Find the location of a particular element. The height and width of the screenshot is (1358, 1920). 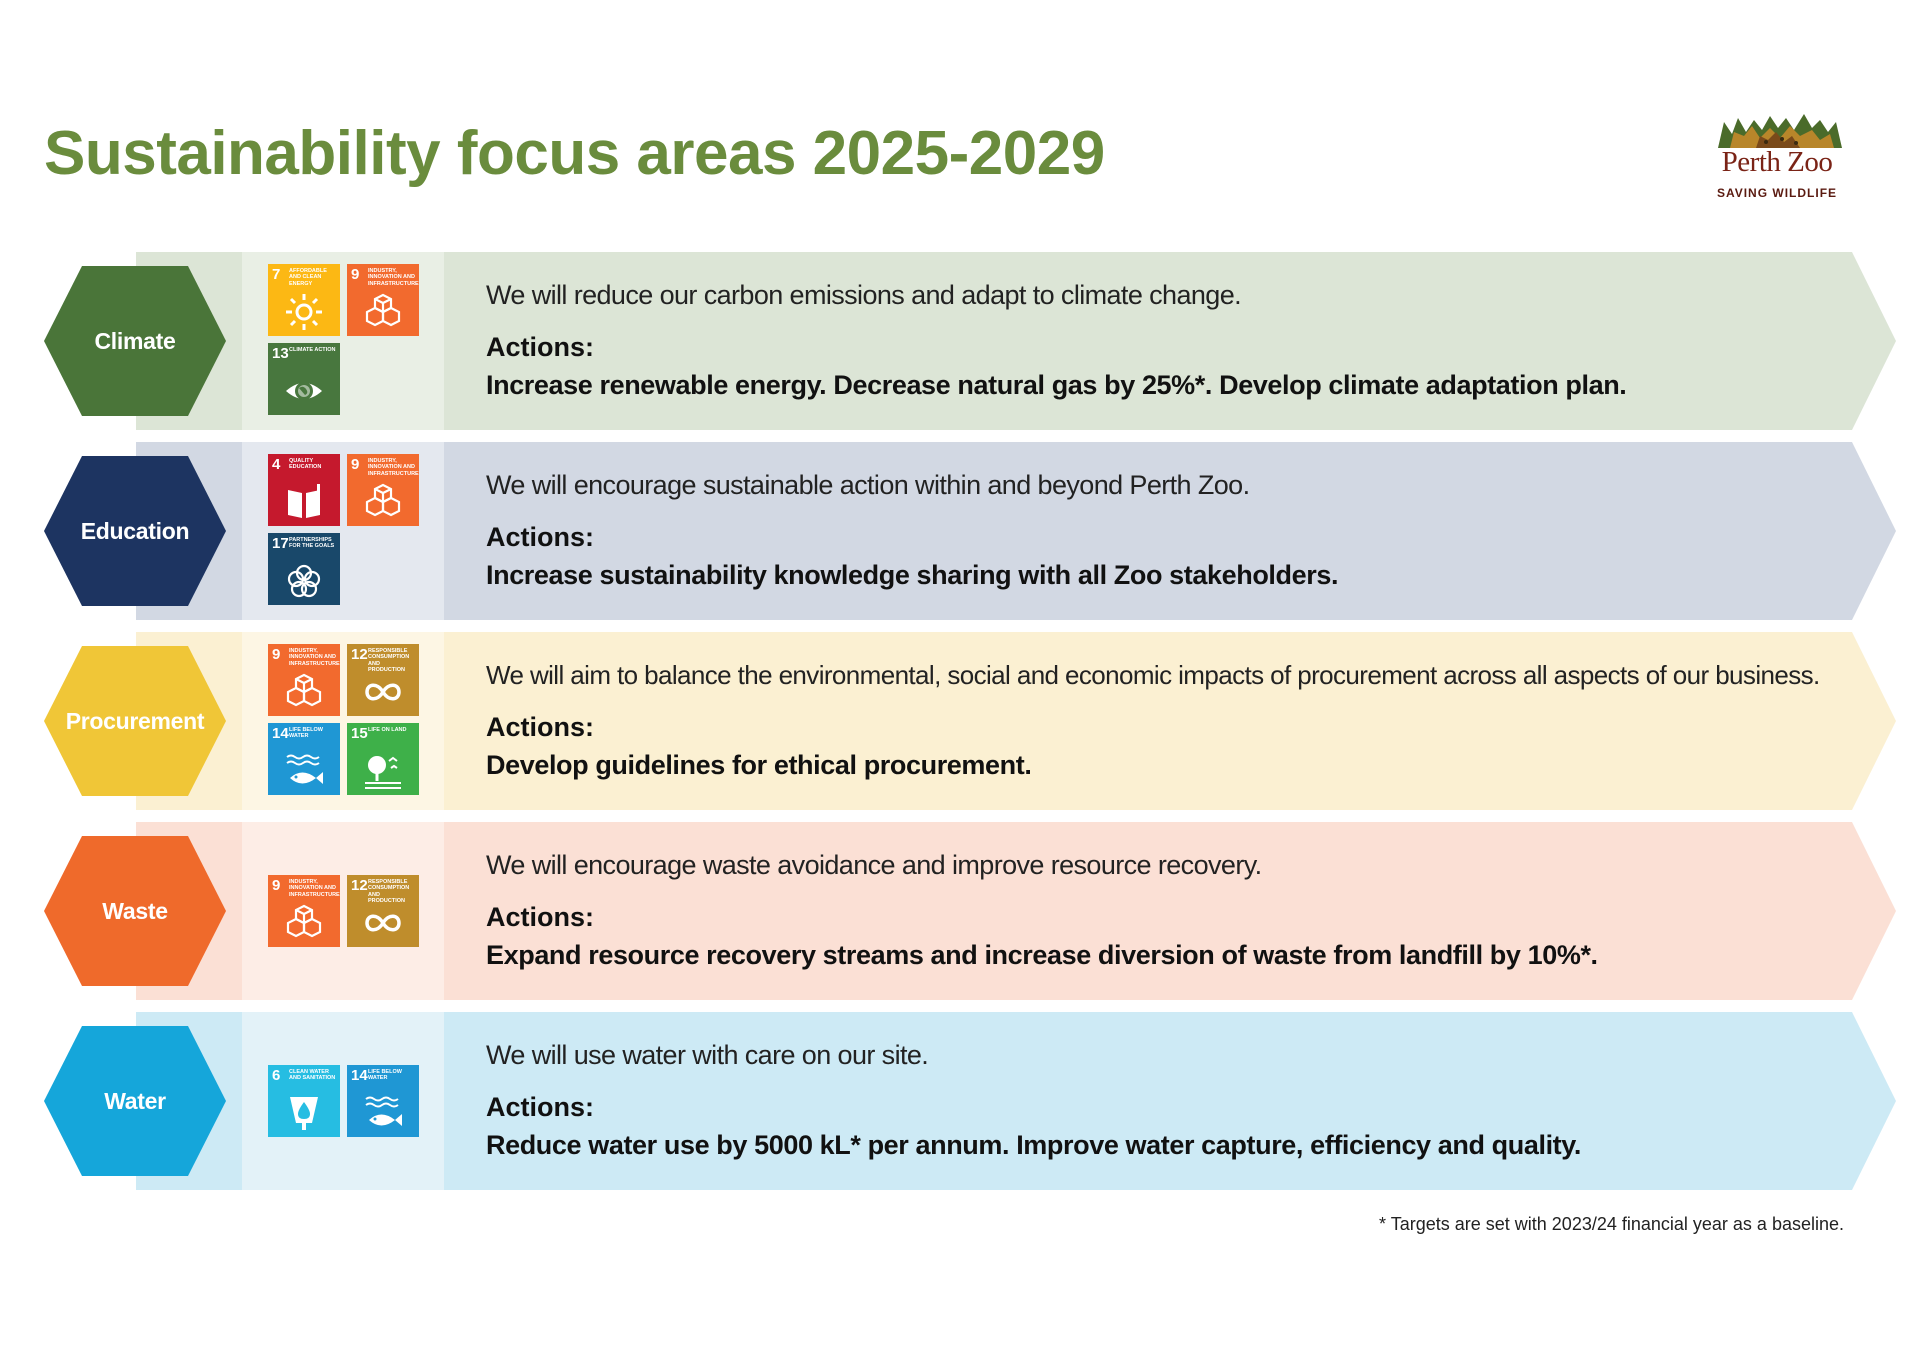

water-drop-icon is located at coordinates (304, 1113).